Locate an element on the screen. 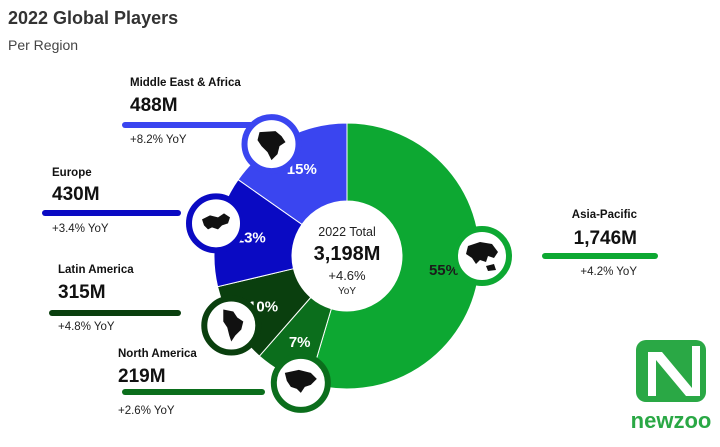 This screenshot has height=447, width=720. latin-america-map-icon is located at coordinates (231, 325).